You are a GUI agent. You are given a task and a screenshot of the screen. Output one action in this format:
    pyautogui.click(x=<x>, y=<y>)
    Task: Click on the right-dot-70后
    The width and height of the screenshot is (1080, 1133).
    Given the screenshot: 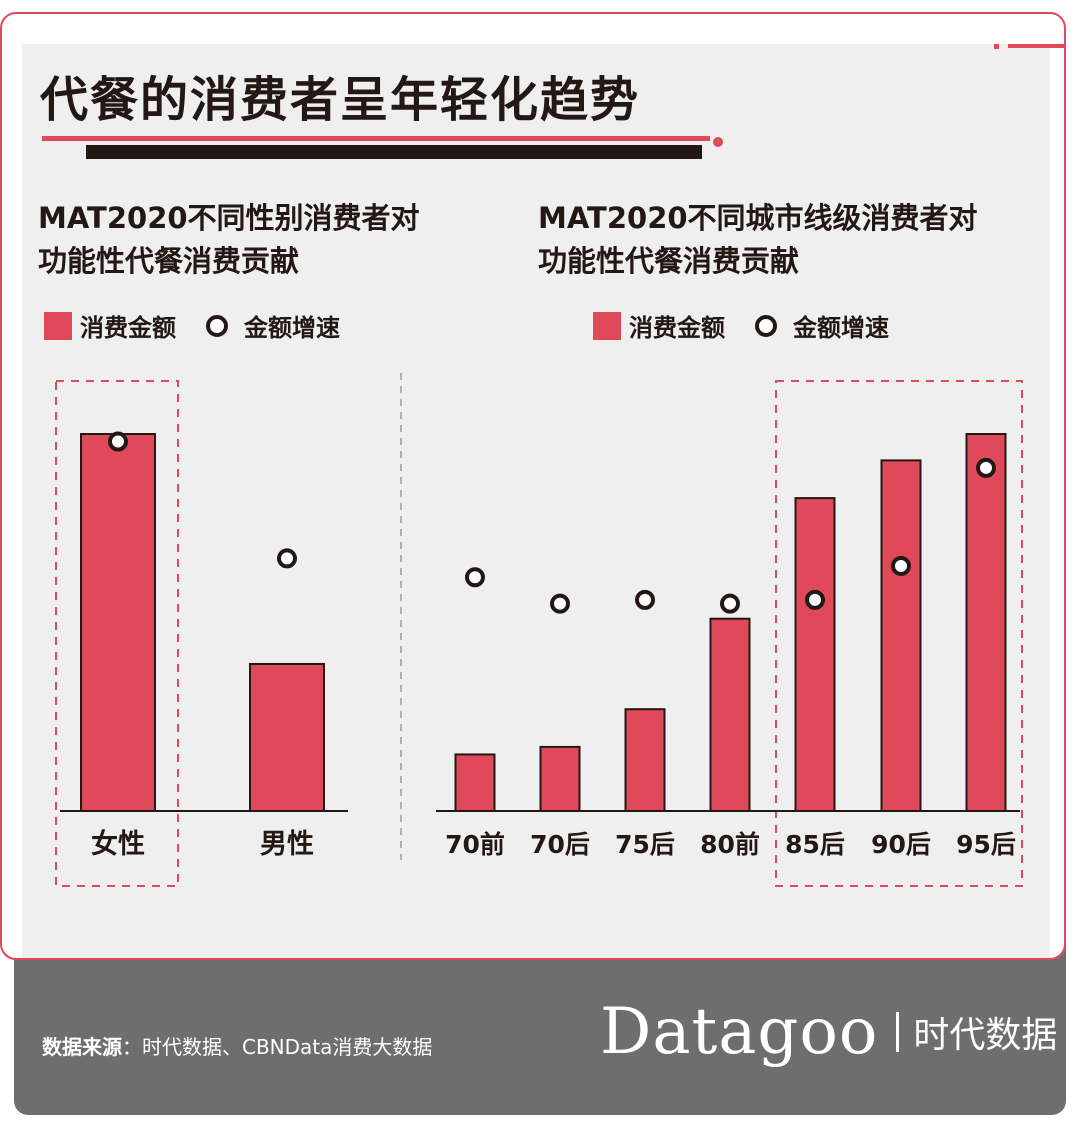 What is the action you would take?
    pyautogui.click(x=560, y=603)
    